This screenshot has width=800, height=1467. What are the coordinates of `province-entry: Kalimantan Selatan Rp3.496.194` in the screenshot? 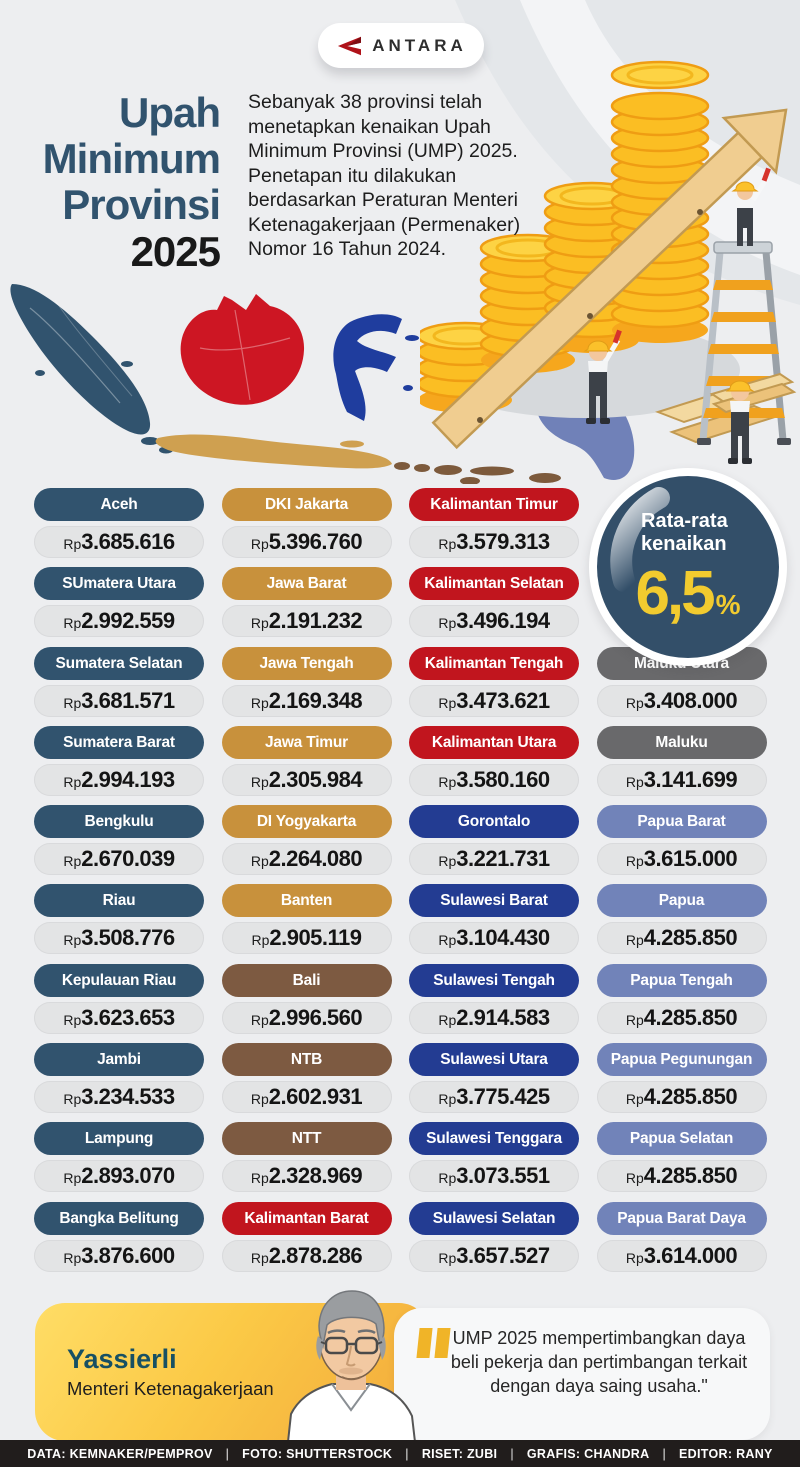 It's located at (494, 602).